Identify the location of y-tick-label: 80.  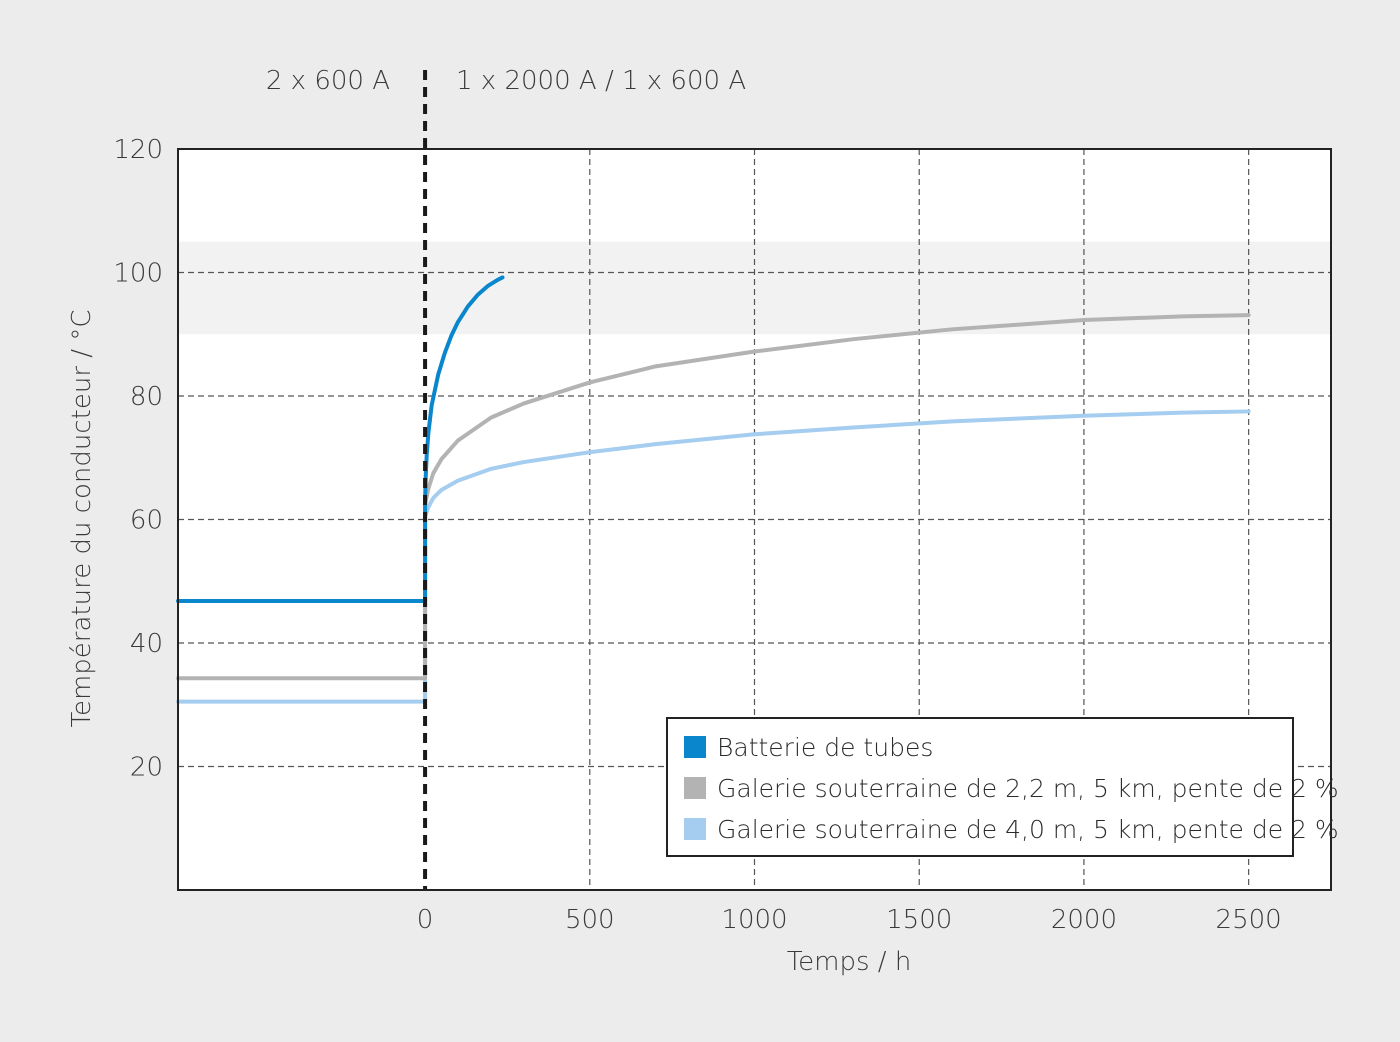
(146, 397).